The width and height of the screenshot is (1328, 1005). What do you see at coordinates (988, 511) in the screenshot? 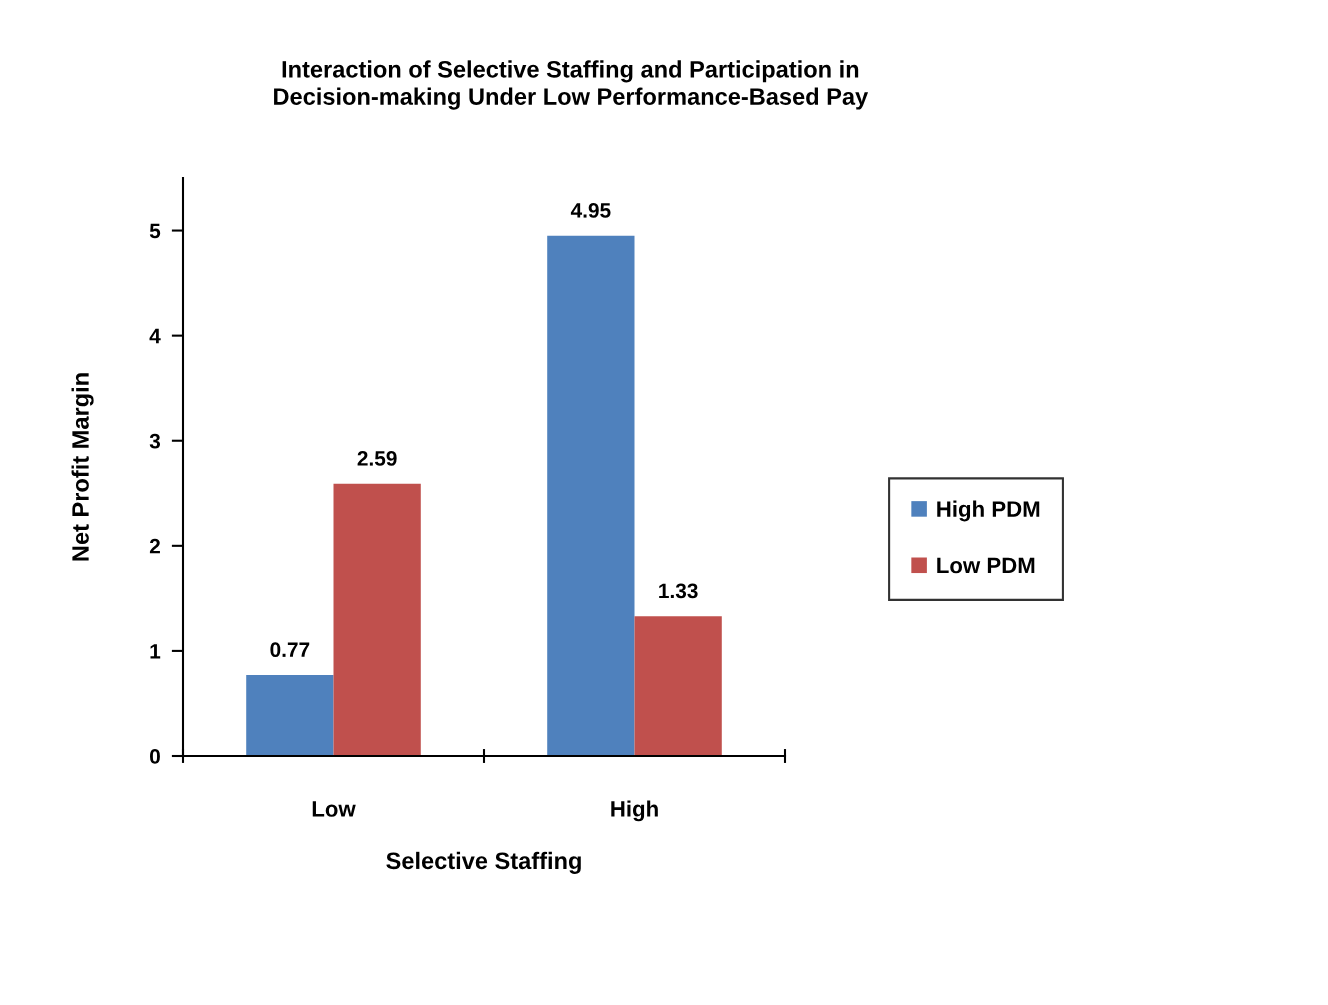
I see `legend-label: High PDM` at bounding box center [988, 511].